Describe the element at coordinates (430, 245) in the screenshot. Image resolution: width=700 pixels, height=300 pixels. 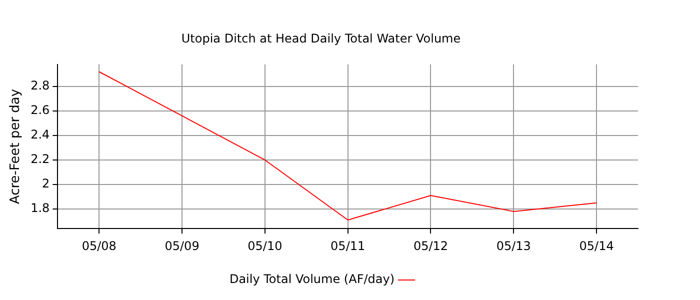
I see `x-tick-label: 05/12` at that location.